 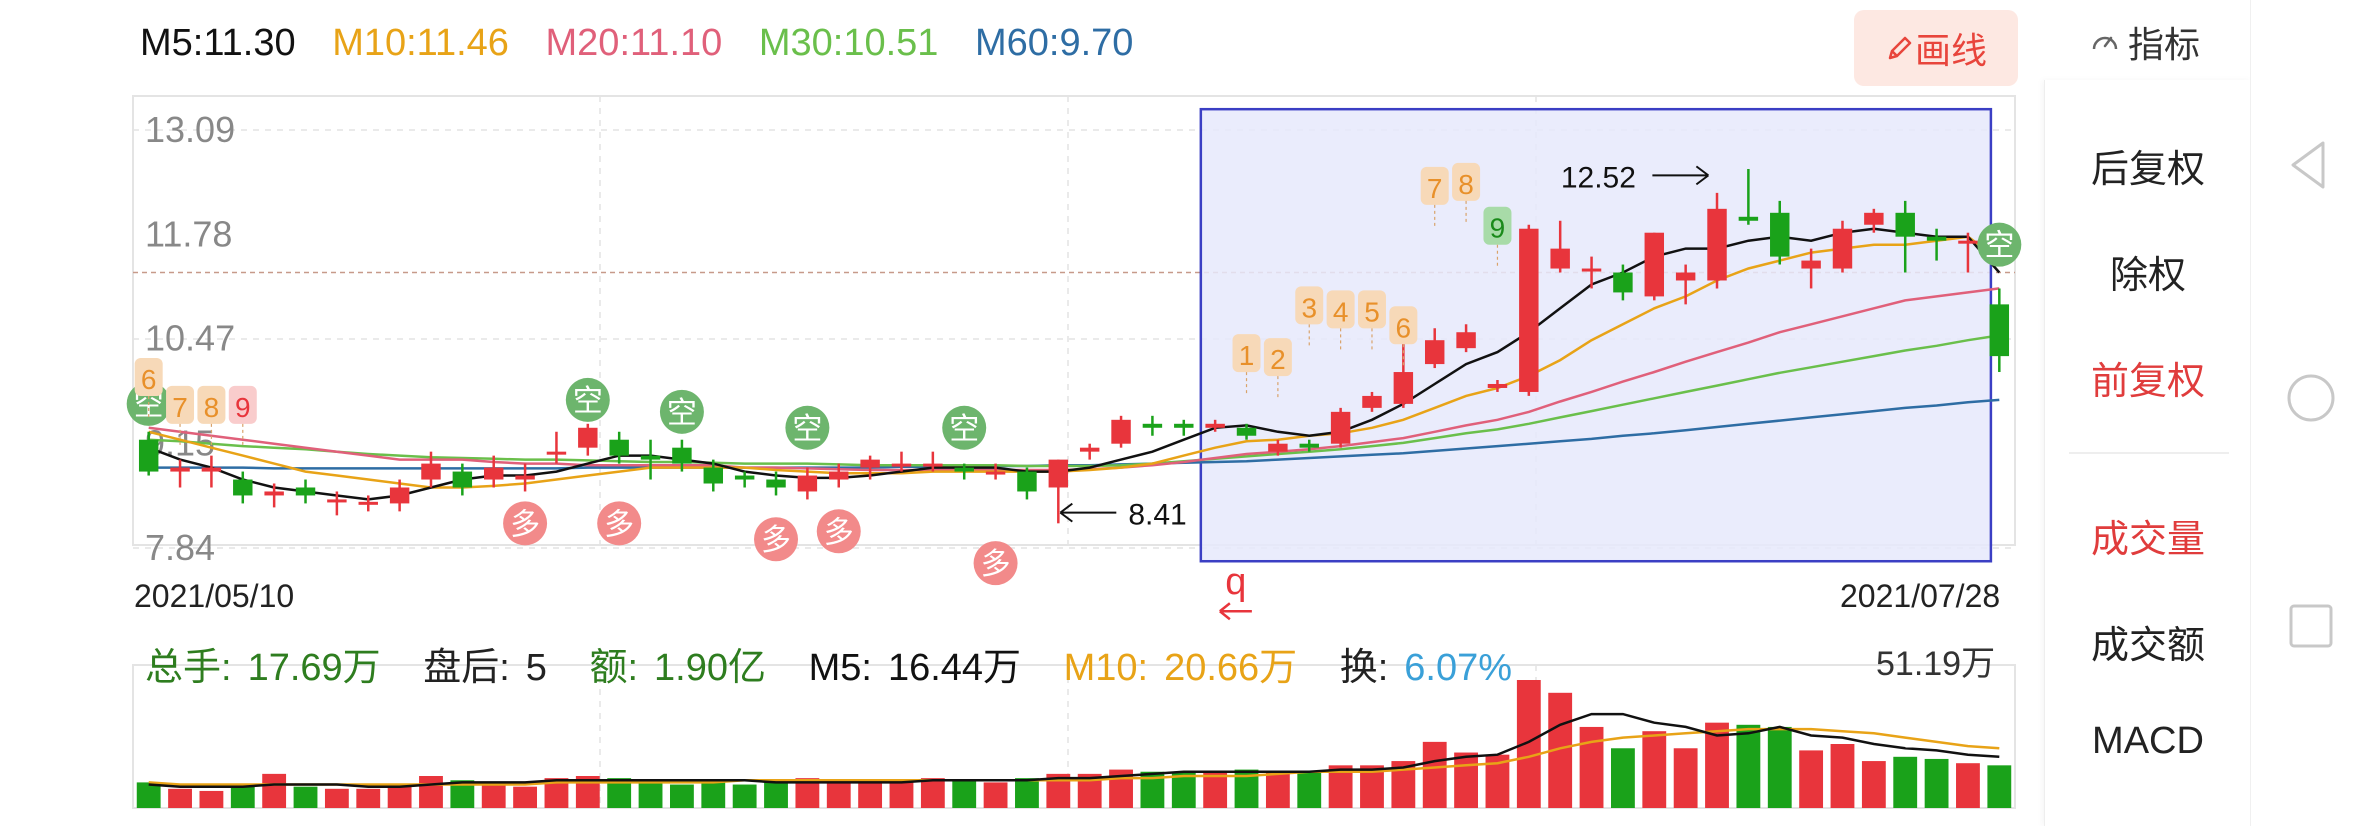 I want to click on ma60-value: M60:9.70, so click(x=1054, y=43).